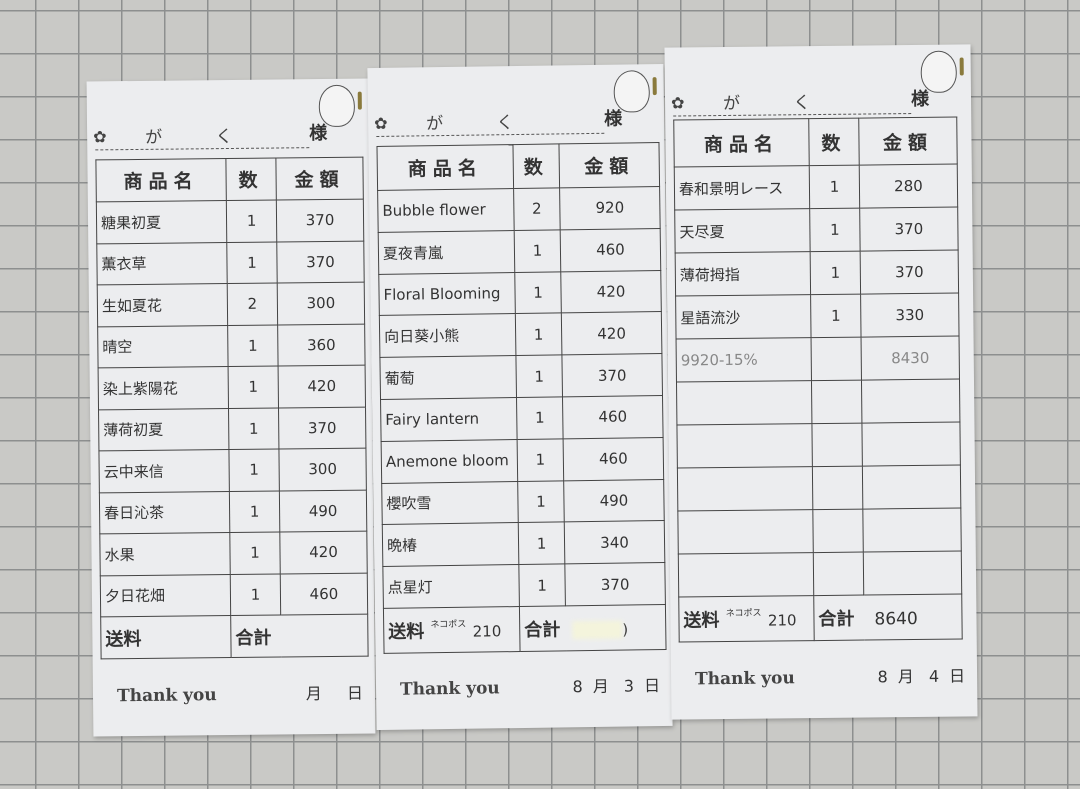 Image resolution: width=1080 pixels, height=789 pixels. I want to click on item-name: 春日沁茶, so click(164, 512).